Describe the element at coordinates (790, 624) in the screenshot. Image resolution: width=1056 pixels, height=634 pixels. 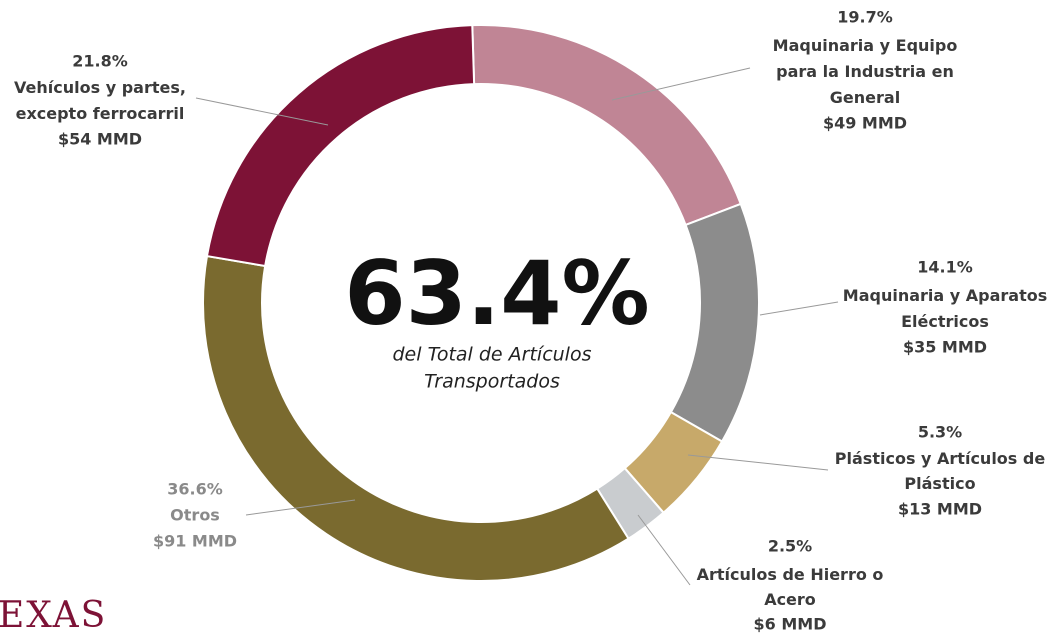
I see `amount-label: $6 MMD` at that location.